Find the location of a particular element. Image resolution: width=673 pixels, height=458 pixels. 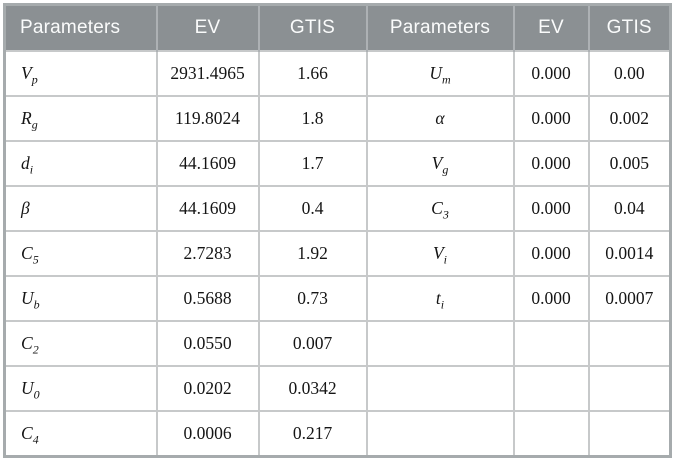

param-symbol: R is located at coordinates (26, 118).